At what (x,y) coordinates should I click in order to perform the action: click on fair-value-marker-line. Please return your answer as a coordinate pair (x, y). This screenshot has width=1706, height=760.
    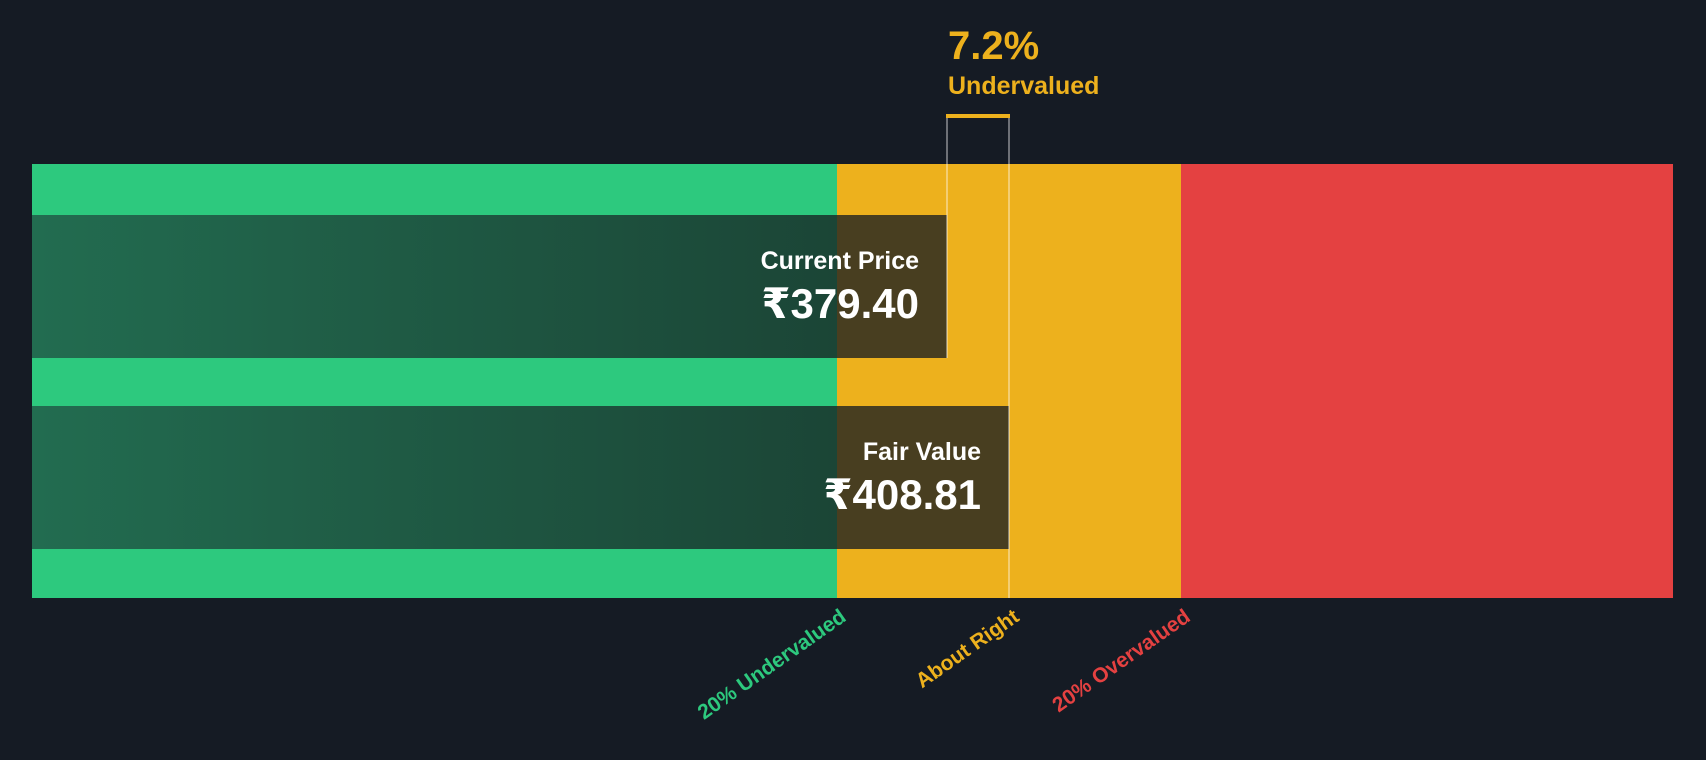
    Looking at the image, I should click on (1009, 357).